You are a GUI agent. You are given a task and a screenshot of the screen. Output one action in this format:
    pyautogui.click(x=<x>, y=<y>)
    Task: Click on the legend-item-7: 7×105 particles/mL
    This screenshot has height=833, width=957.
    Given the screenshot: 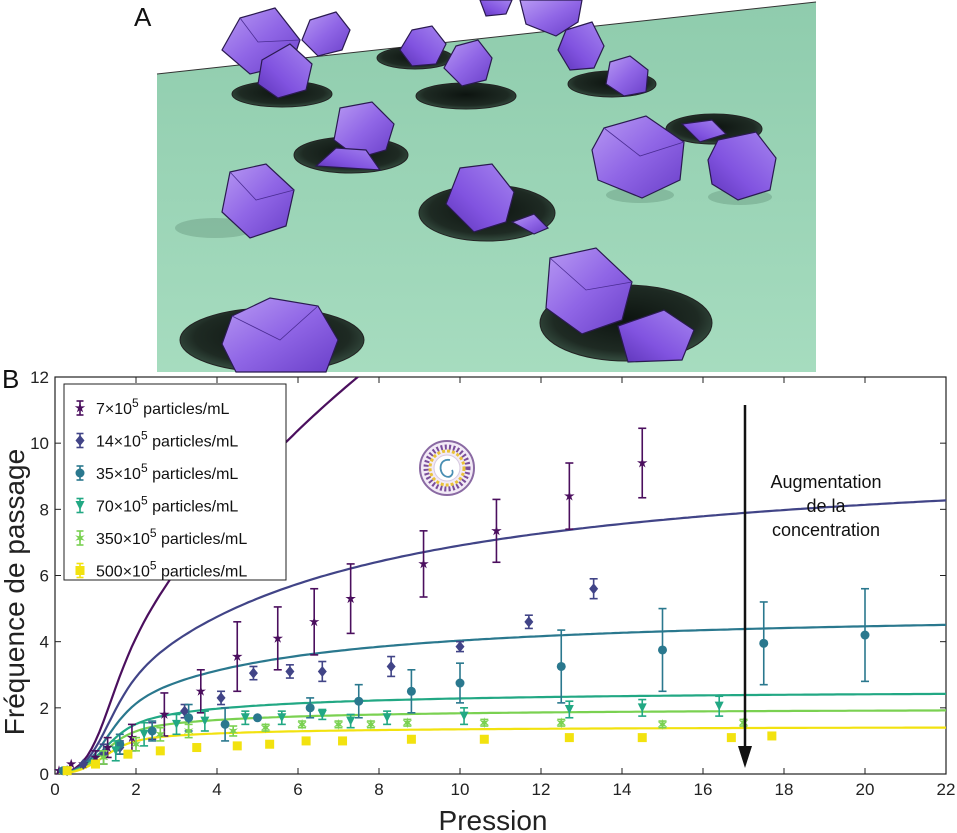 What is the action you would take?
    pyautogui.click(x=152, y=407)
    